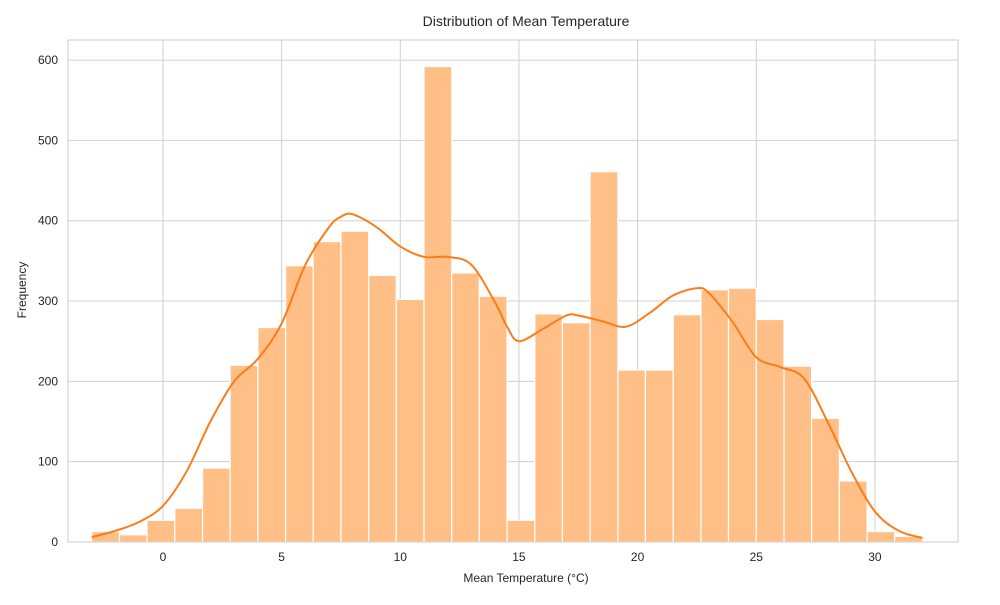 The height and width of the screenshot is (605, 1000). Describe the element at coordinates (48, 381) in the screenshot. I see `y-tick-label: 200` at that location.